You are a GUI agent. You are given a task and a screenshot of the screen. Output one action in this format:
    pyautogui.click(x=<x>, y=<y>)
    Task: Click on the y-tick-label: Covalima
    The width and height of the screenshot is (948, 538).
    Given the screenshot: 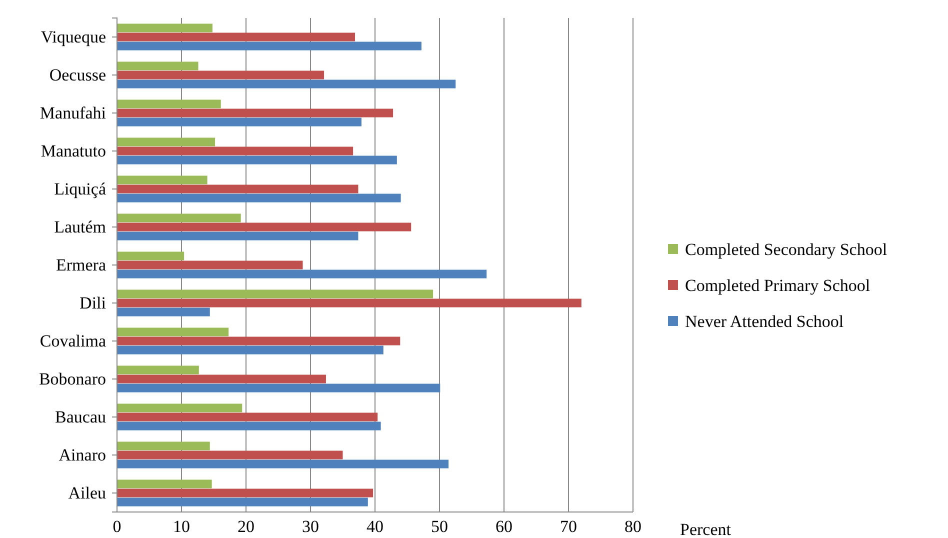 What is the action you would take?
    pyautogui.click(x=73, y=340)
    